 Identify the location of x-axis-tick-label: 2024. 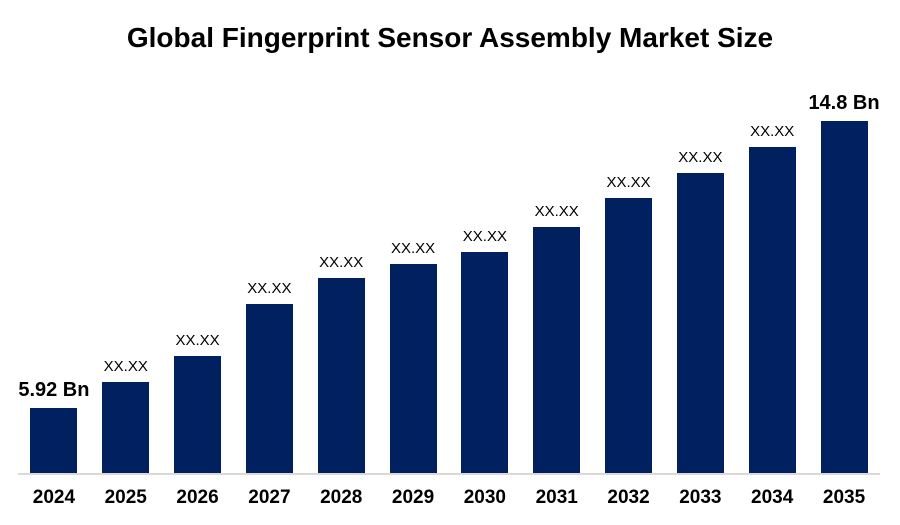
(54, 497).